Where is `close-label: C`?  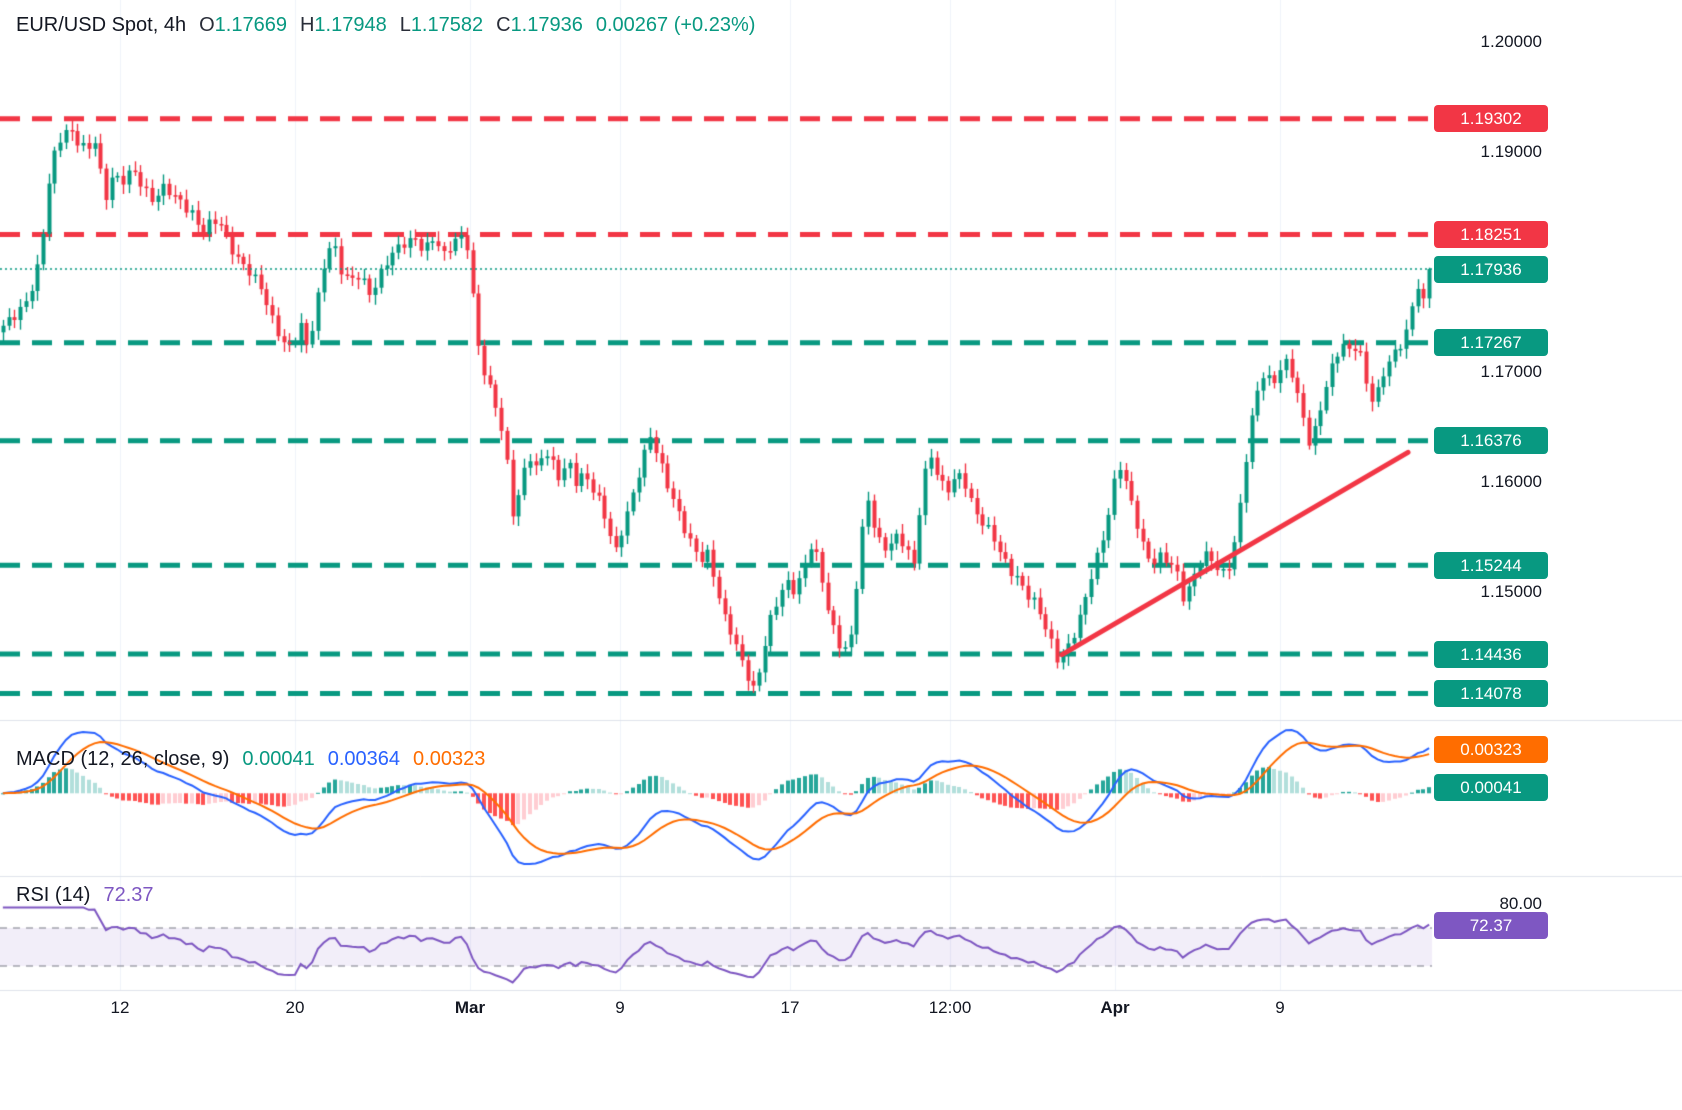
close-label: C is located at coordinates (503, 25).